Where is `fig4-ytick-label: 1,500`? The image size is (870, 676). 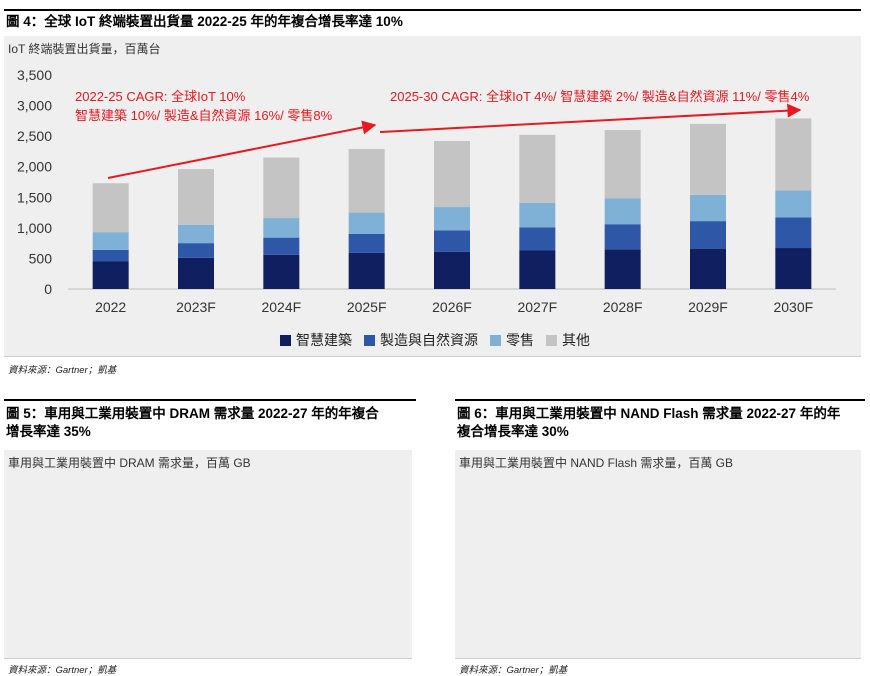
fig4-ytick-label: 1,500 is located at coordinates (34, 197).